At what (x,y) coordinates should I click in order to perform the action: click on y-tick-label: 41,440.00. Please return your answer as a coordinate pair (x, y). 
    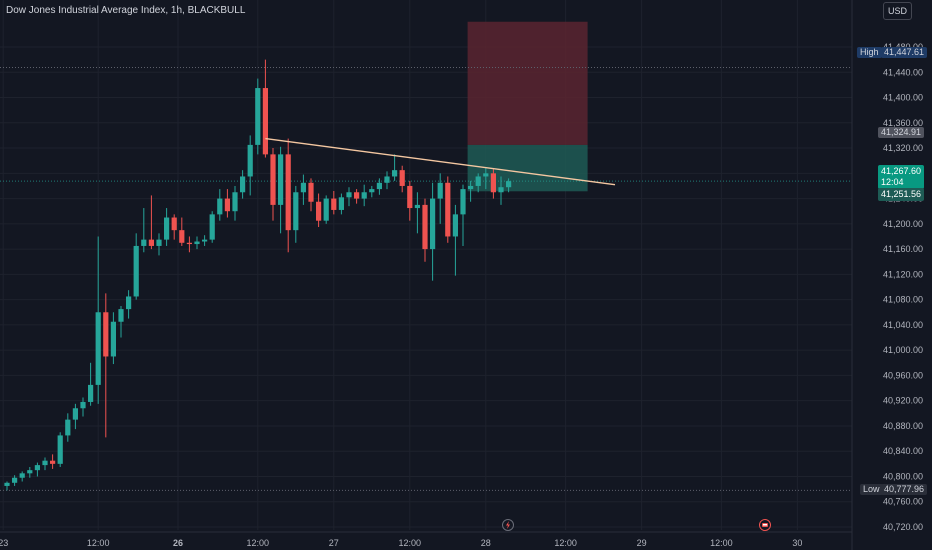
    Looking at the image, I should click on (903, 72).